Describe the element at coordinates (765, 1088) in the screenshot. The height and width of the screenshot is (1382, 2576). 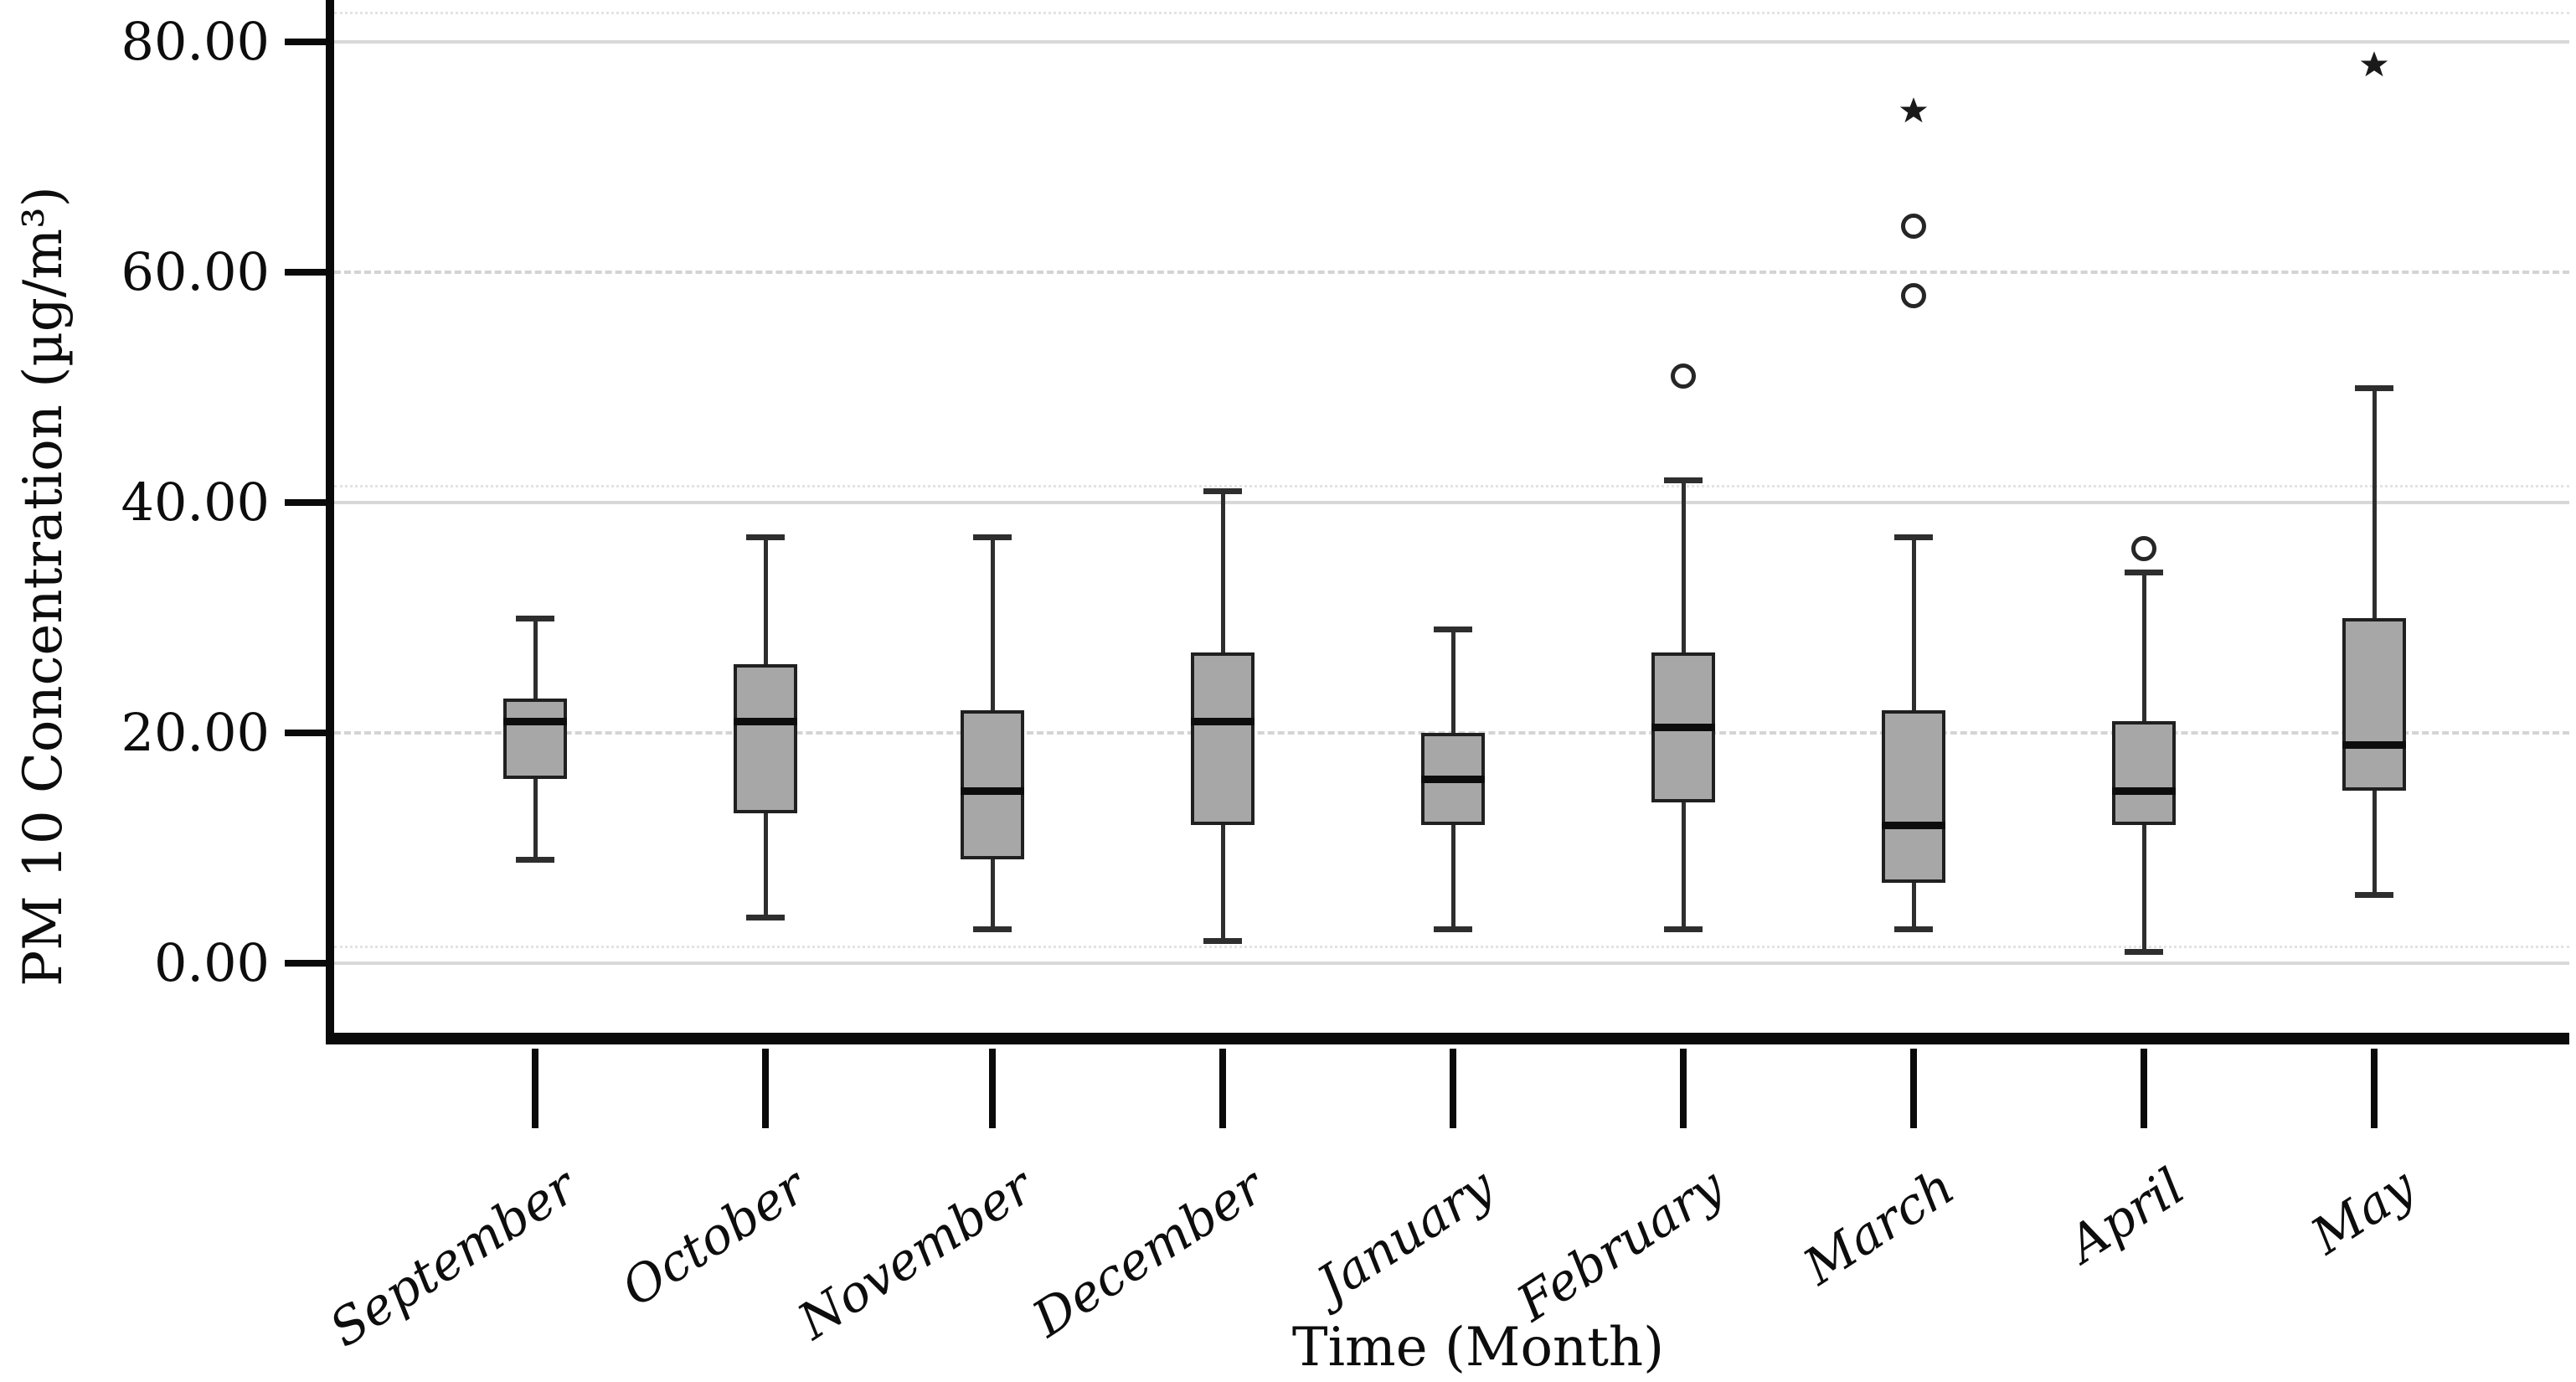
I see `x-tick-october` at that location.